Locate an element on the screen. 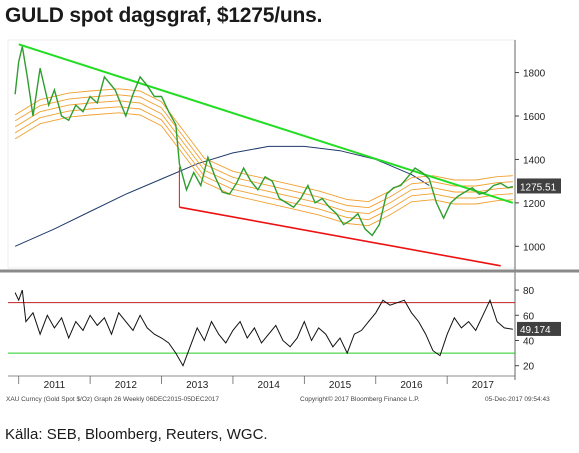 This screenshot has width=579, height=453. footer-right: 05-Dec-2017 09:54:43 is located at coordinates (517, 399).